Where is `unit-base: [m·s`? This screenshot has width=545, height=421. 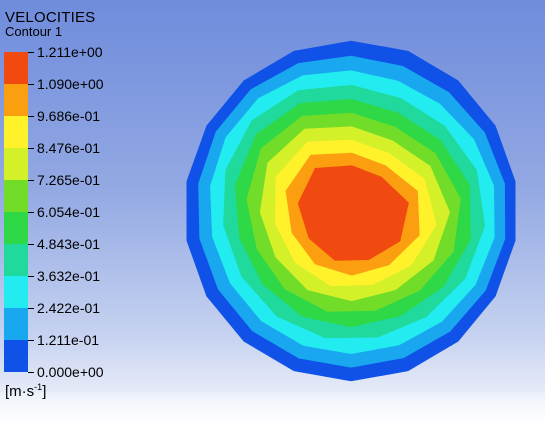 unit-base: [m·s is located at coordinates (20, 391).